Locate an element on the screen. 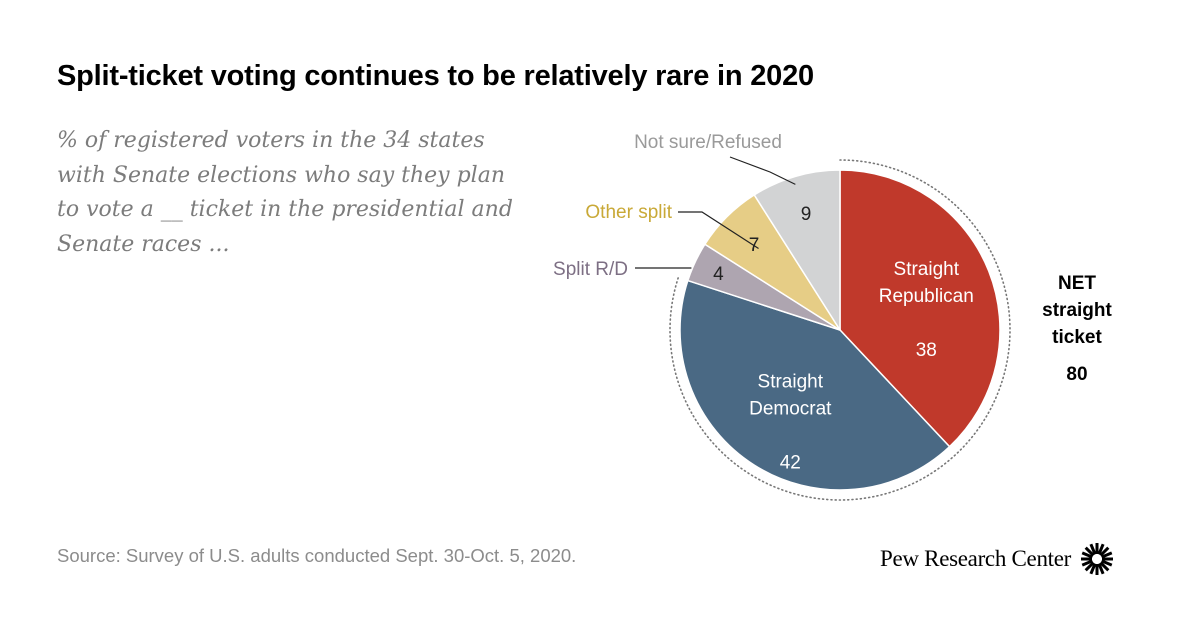 This screenshot has height=628, width=1200. net-label-3: ticket is located at coordinates (1077, 337).